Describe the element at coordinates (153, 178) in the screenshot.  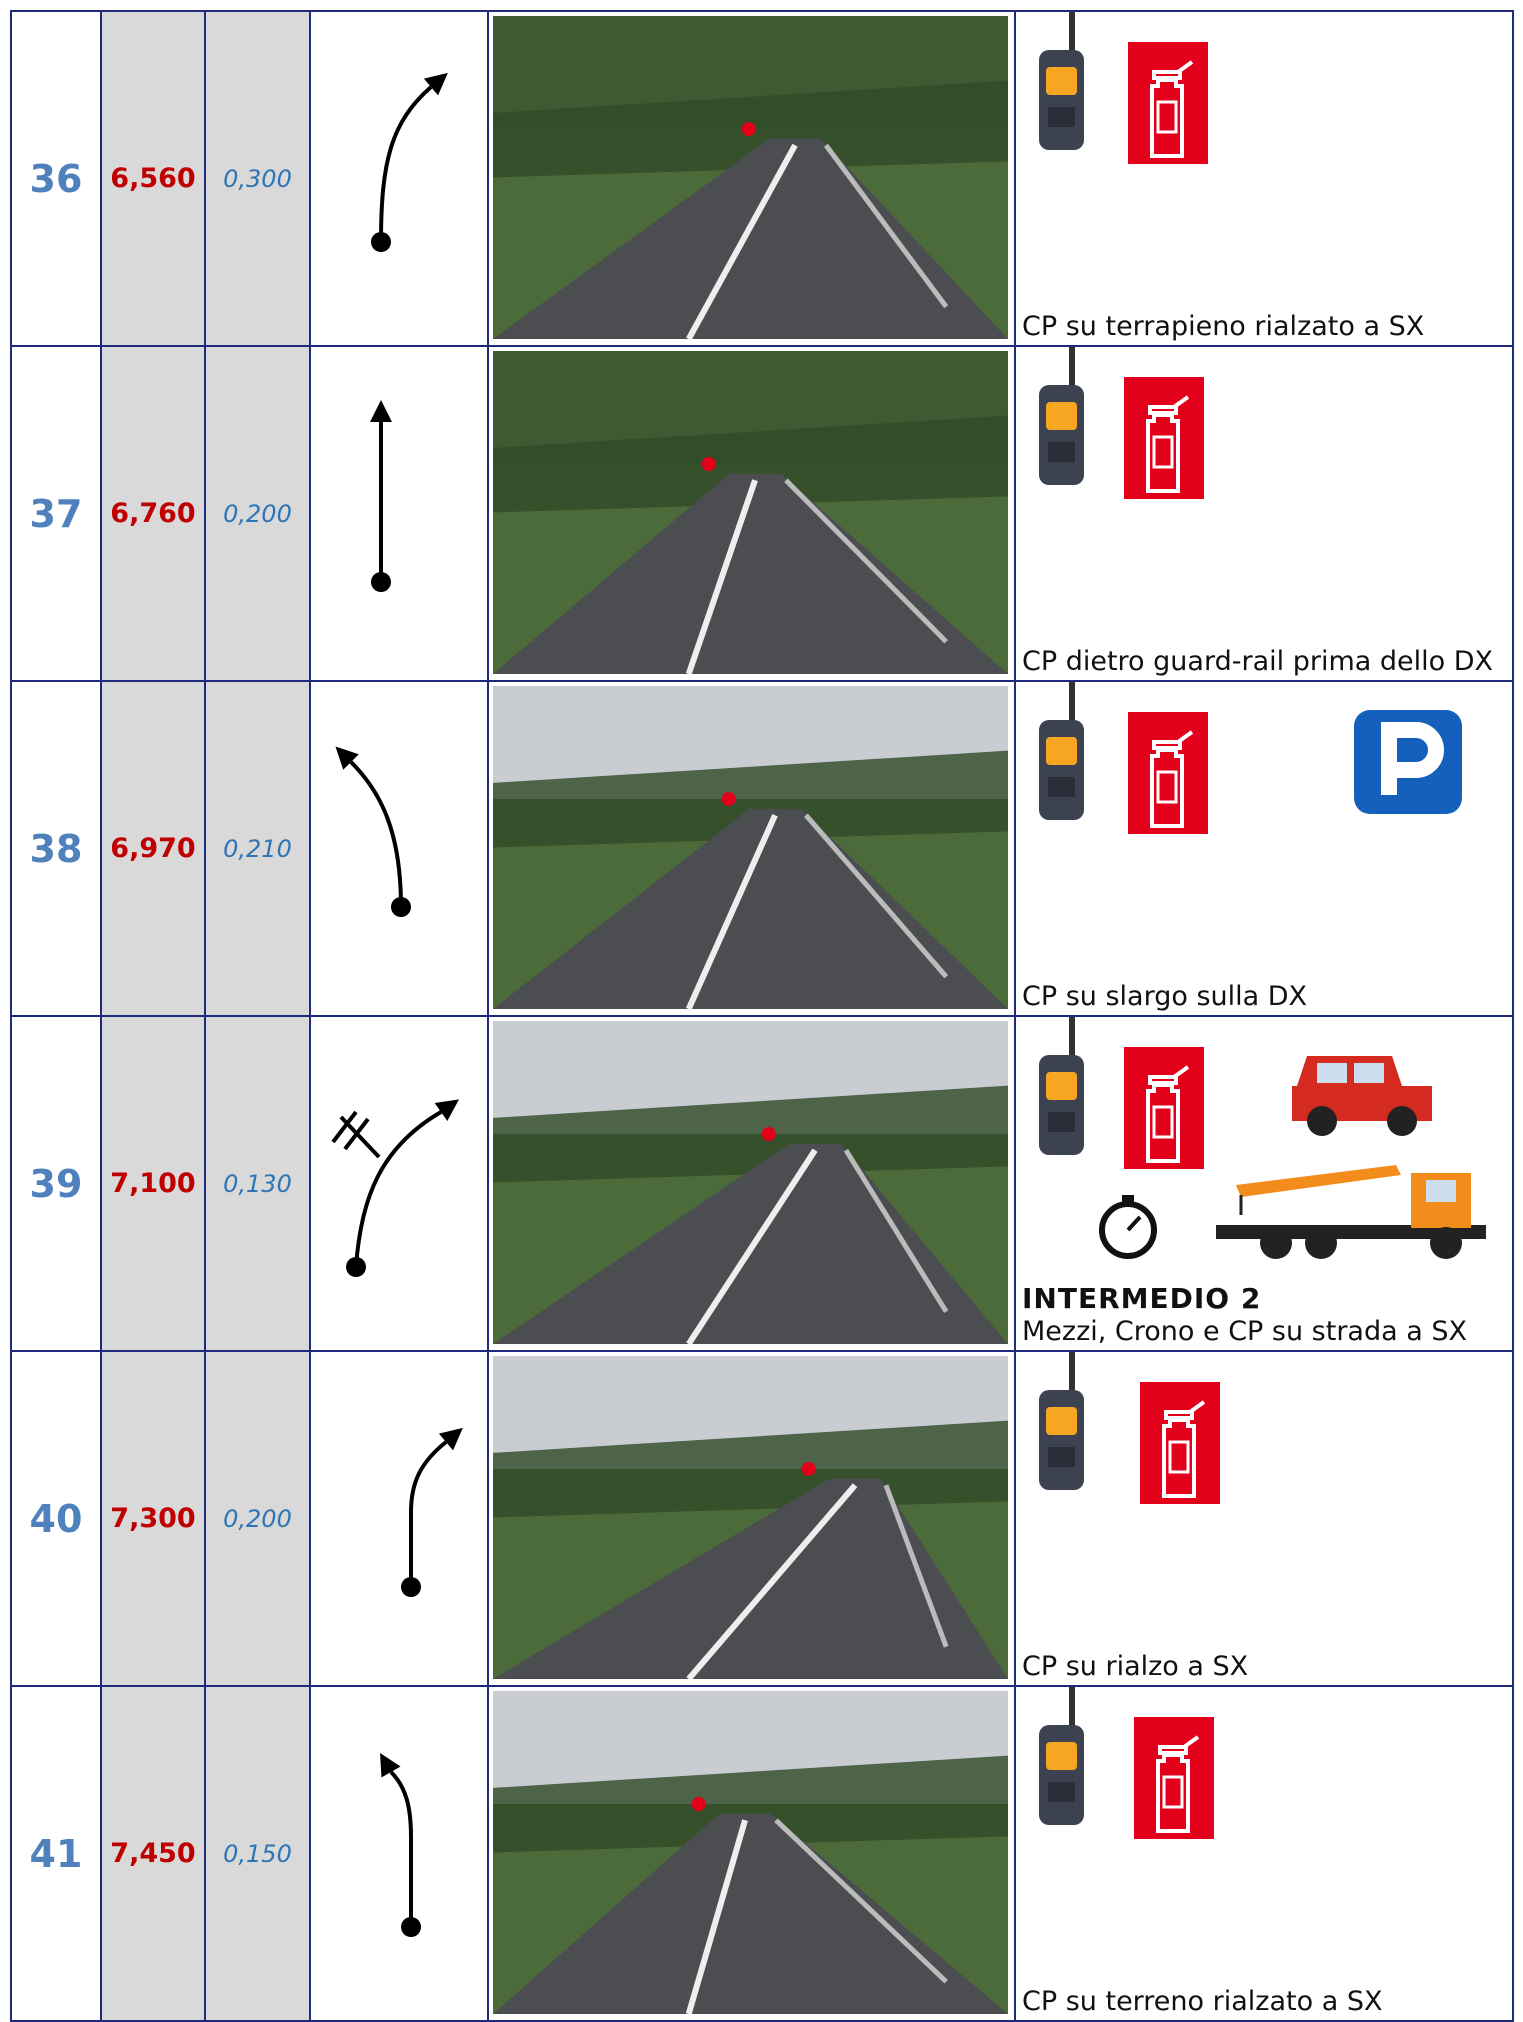
I see `total-km: 6,560` at that location.